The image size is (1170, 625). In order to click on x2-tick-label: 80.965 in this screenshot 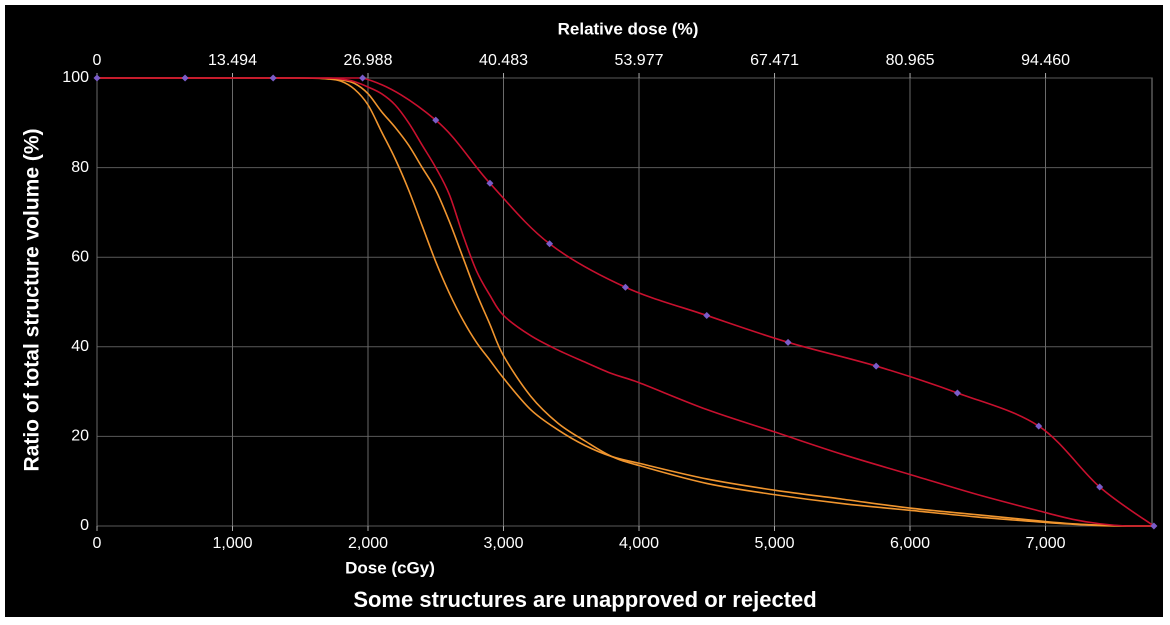, I will do `click(910, 60)`.